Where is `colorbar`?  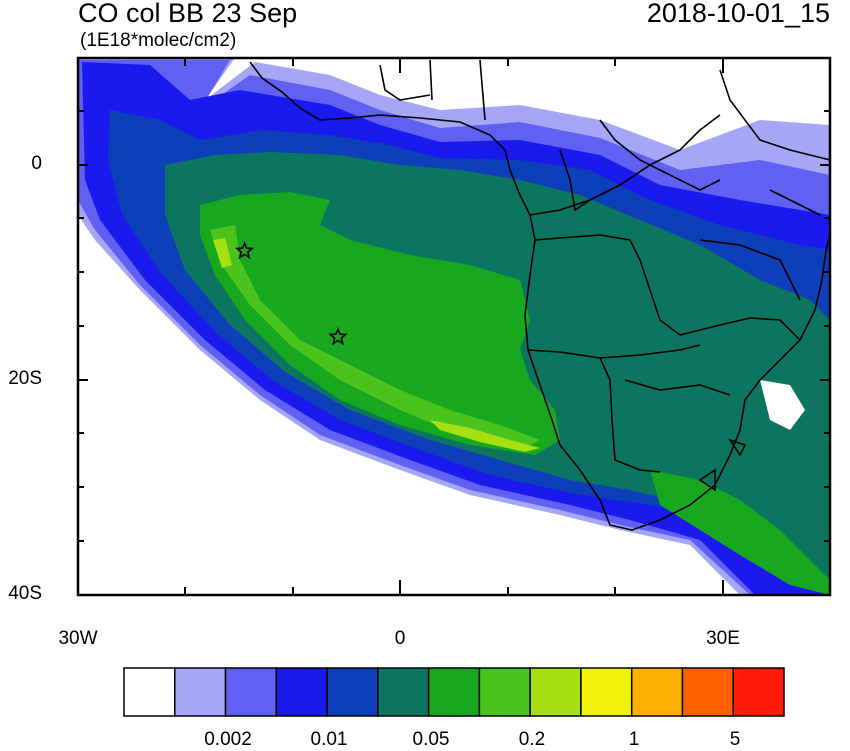 colorbar is located at coordinates (454, 692).